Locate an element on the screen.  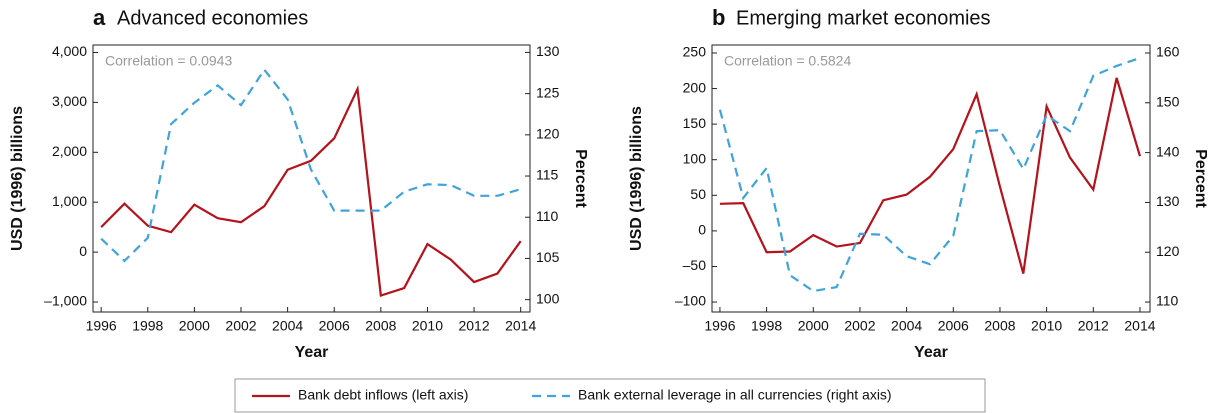
y2-tick-label: 105 is located at coordinates (548, 257).